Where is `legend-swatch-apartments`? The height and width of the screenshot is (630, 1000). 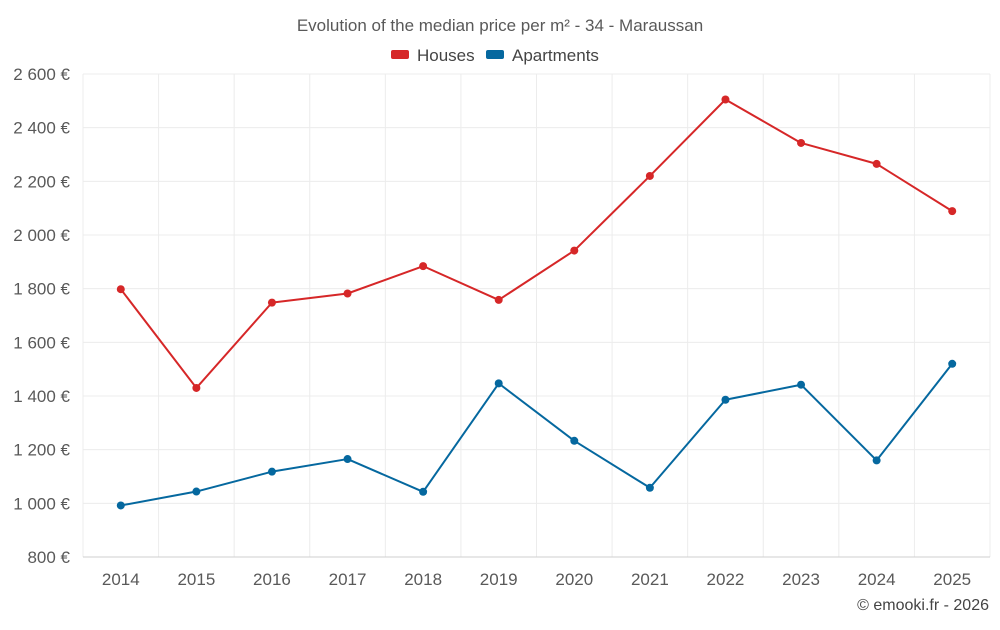 legend-swatch-apartments is located at coordinates (495, 54).